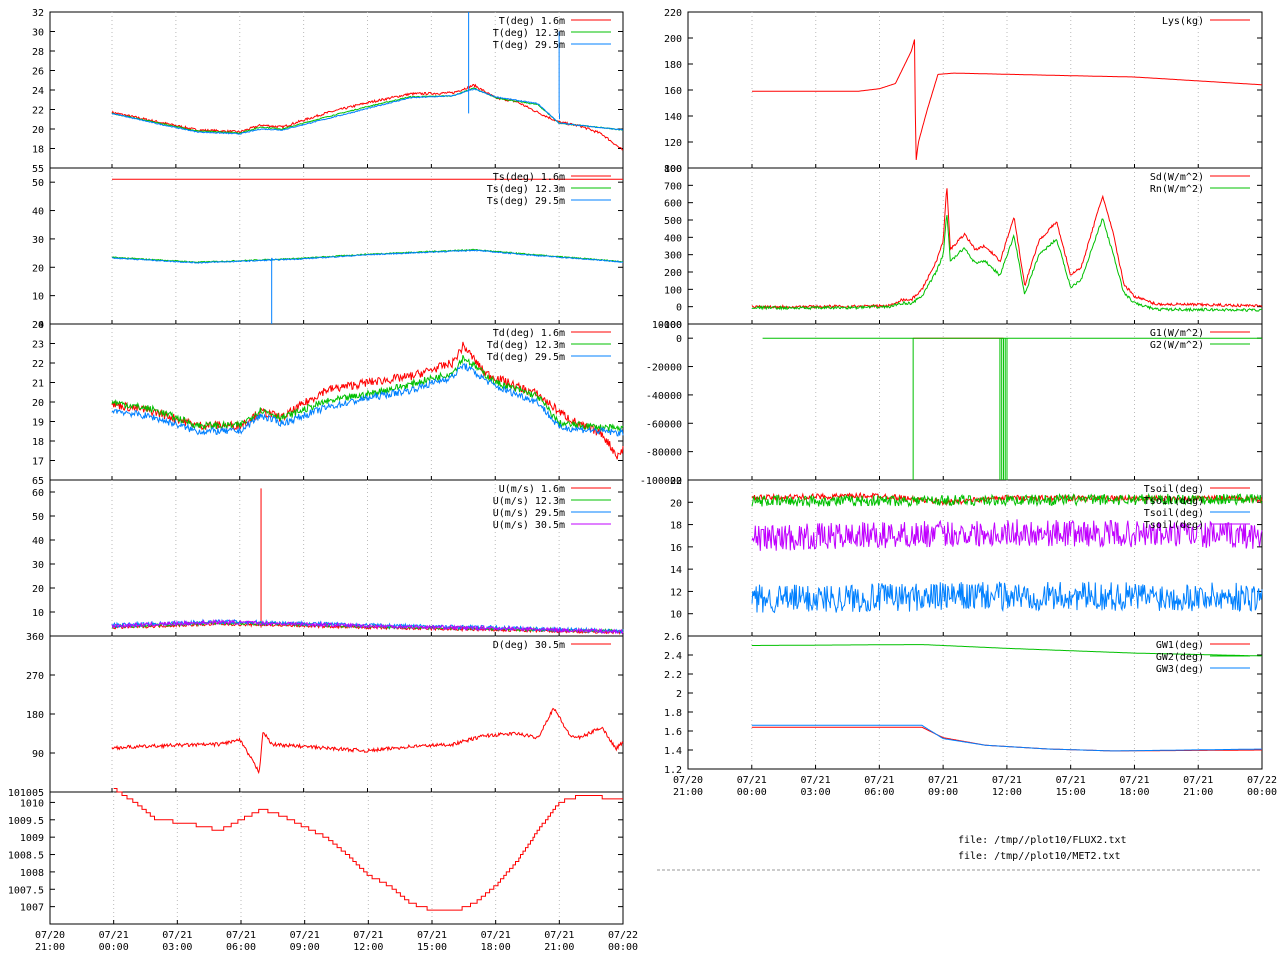 This screenshot has height=960, width=1280. What do you see at coordinates (679, 694) in the screenshot?
I see `y-tick-label: 2` at bounding box center [679, 694].